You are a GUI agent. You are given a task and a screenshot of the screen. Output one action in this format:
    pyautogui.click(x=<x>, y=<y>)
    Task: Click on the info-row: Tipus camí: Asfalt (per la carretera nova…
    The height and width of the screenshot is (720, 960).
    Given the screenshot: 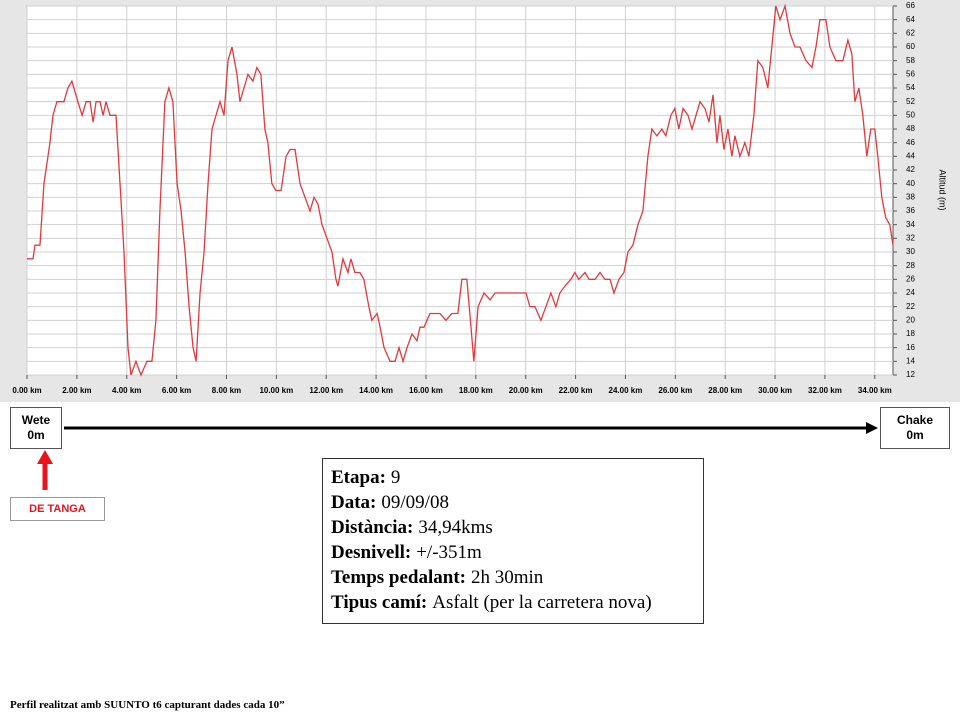 What is the action you would take?
    pyautogui.click(x=513, y=602)
    